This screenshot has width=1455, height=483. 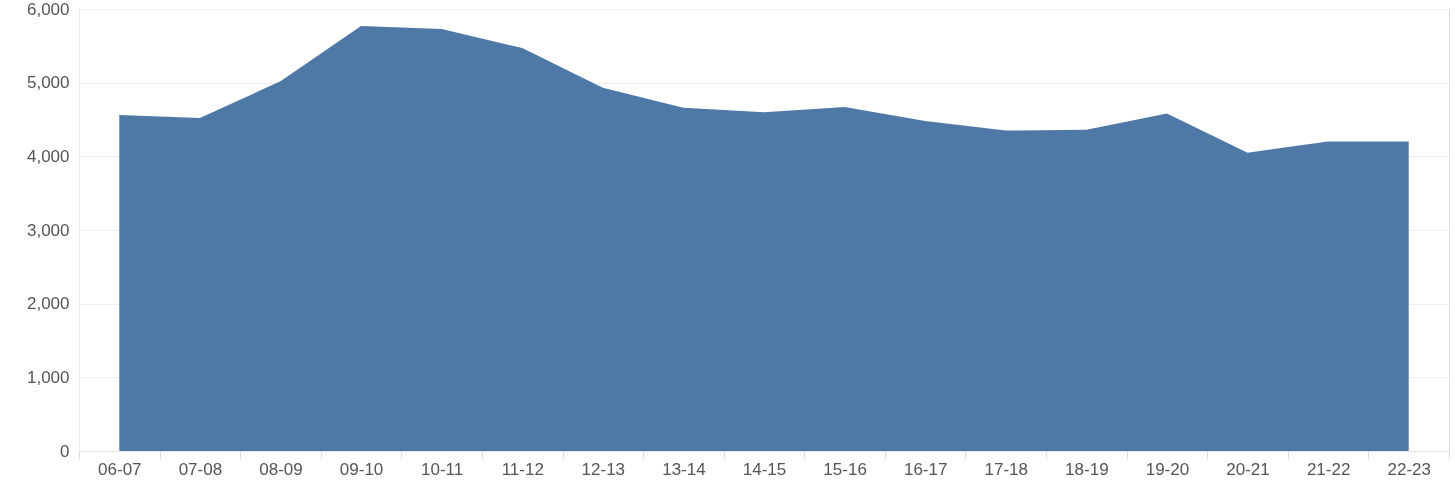 I want to click on y-tick-label: 6,000, so click(x=48, y=9).